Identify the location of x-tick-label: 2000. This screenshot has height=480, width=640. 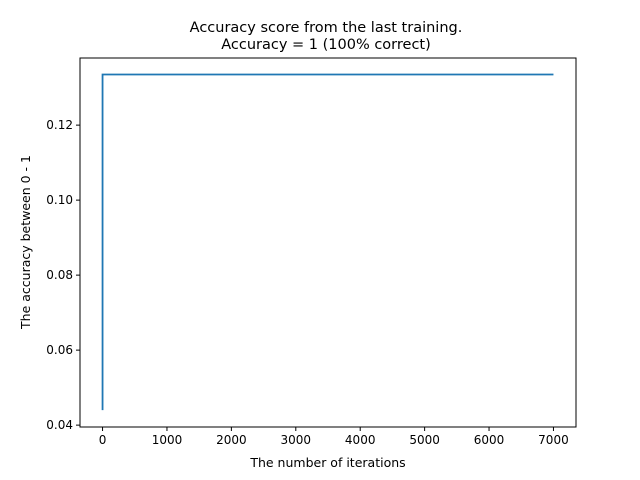
(231, 440).